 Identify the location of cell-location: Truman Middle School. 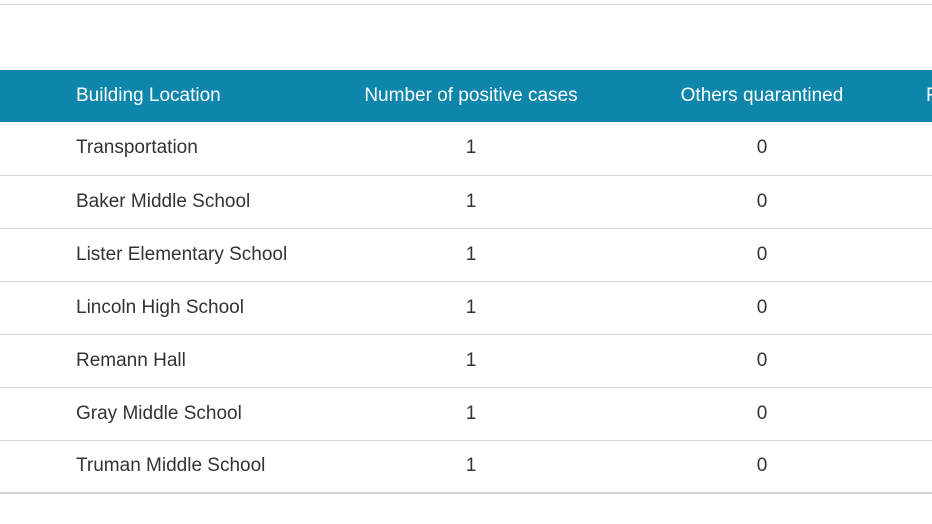
(171, 466).